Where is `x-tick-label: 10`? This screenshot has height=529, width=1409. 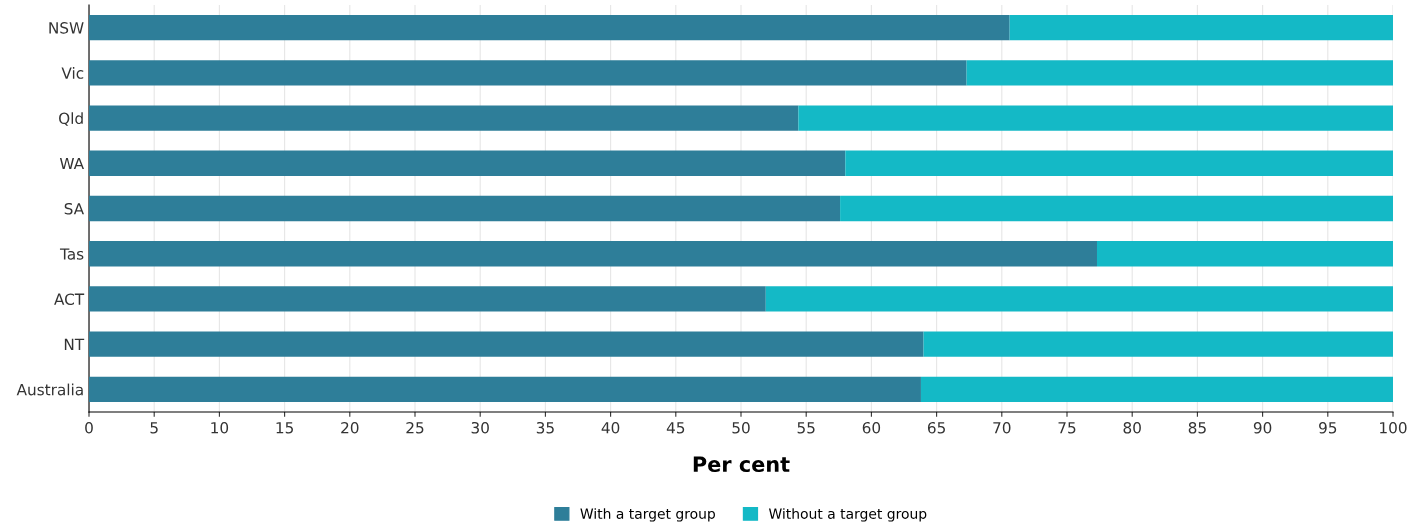 x-tick-label: 10 is located at coordinates (220, 427).